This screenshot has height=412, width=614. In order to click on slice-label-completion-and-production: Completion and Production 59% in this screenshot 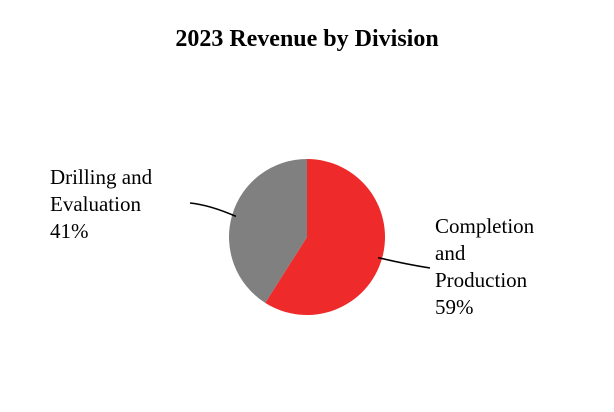, I will do `click(484, 267)`.